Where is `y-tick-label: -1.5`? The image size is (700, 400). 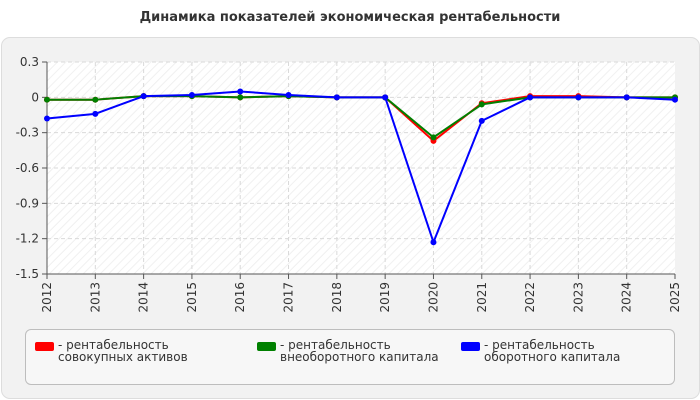 y-tick-label: -1.5 is located at coordinates (27, 274).